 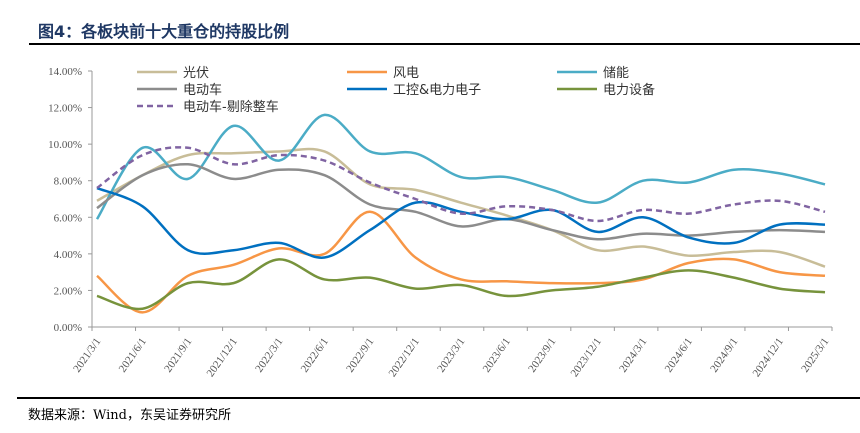 What do you see at coordinates (68, 218) in the screenshot?
I see `y-tick-label: 6.00%` at bounding box center [68, 218].